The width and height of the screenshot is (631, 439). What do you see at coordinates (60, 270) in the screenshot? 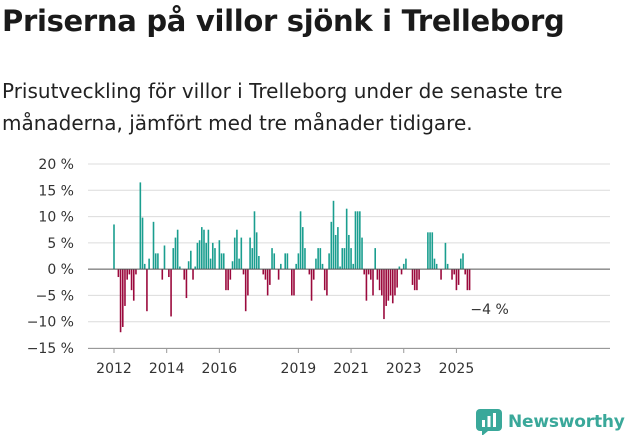
I see `y-tick-label: 0 %` at bounding box center [60, 270].